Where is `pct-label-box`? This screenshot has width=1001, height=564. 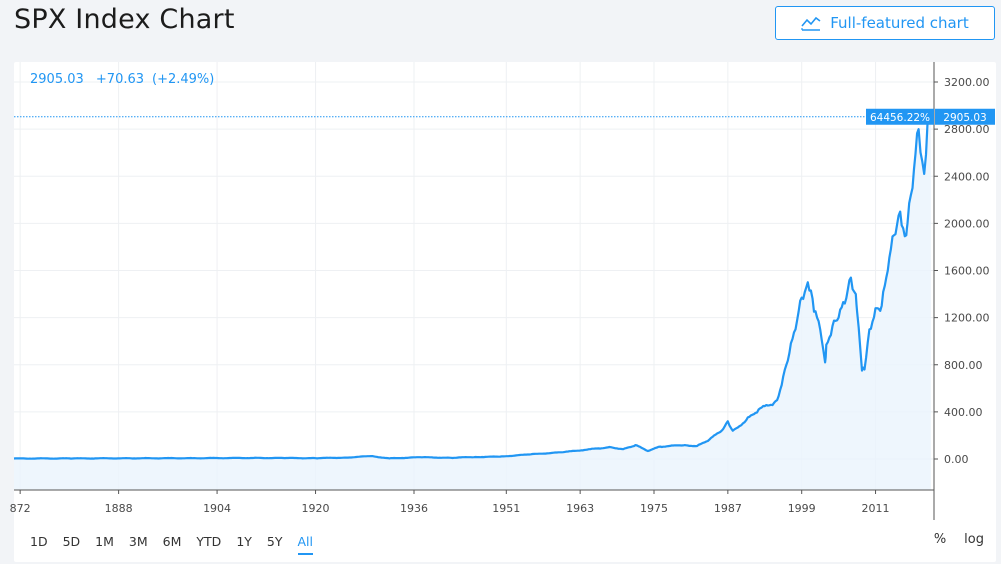 pct-label-box is located at coordinates (900, 116).